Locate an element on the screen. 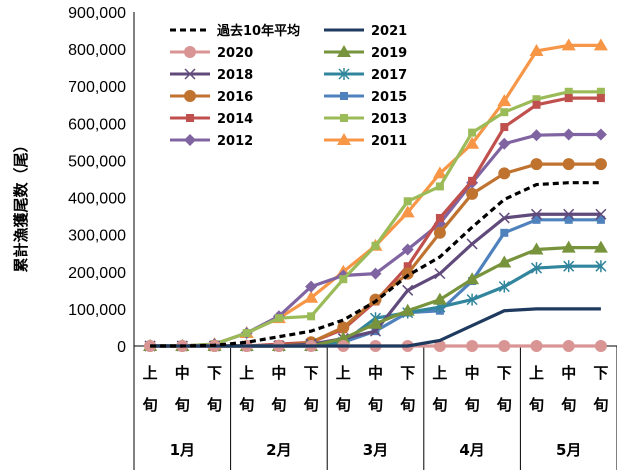  legend-label: 2016 is located at coordinates (235, 97).